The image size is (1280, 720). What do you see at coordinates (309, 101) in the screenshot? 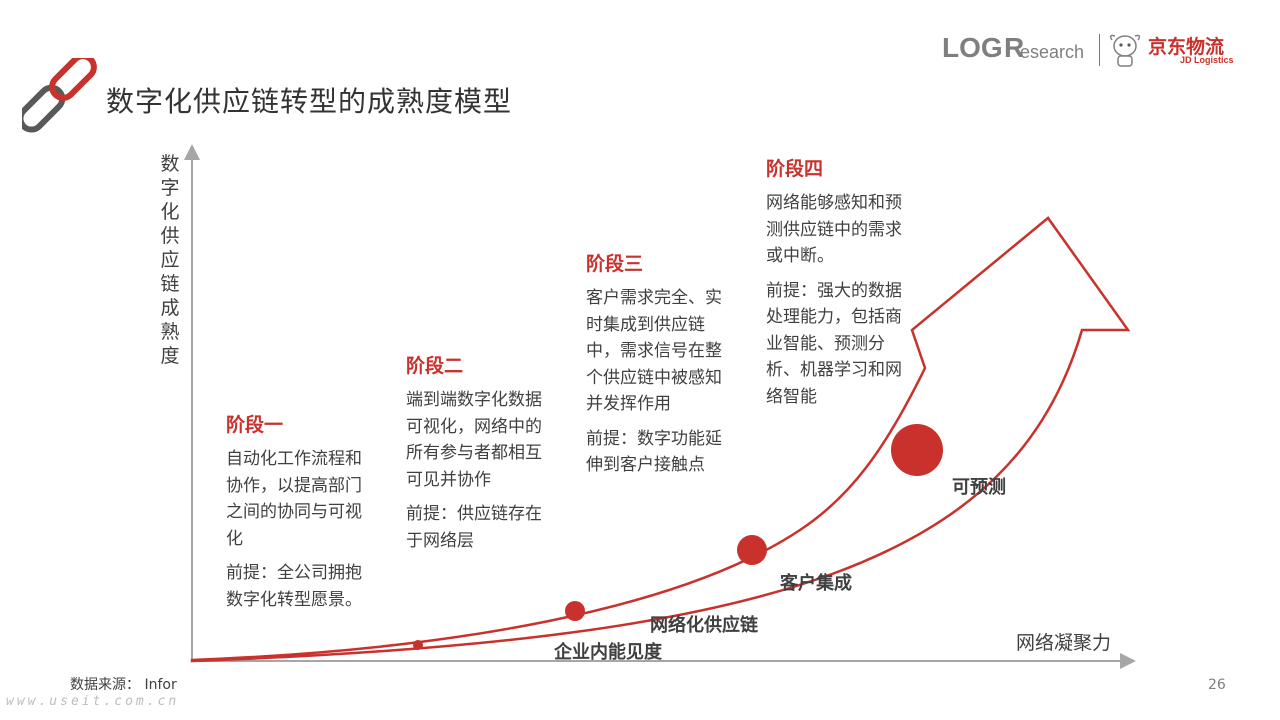
I see `page-title: 数字化供应链转型的成熟度模型` at bounding box center [309, 101].